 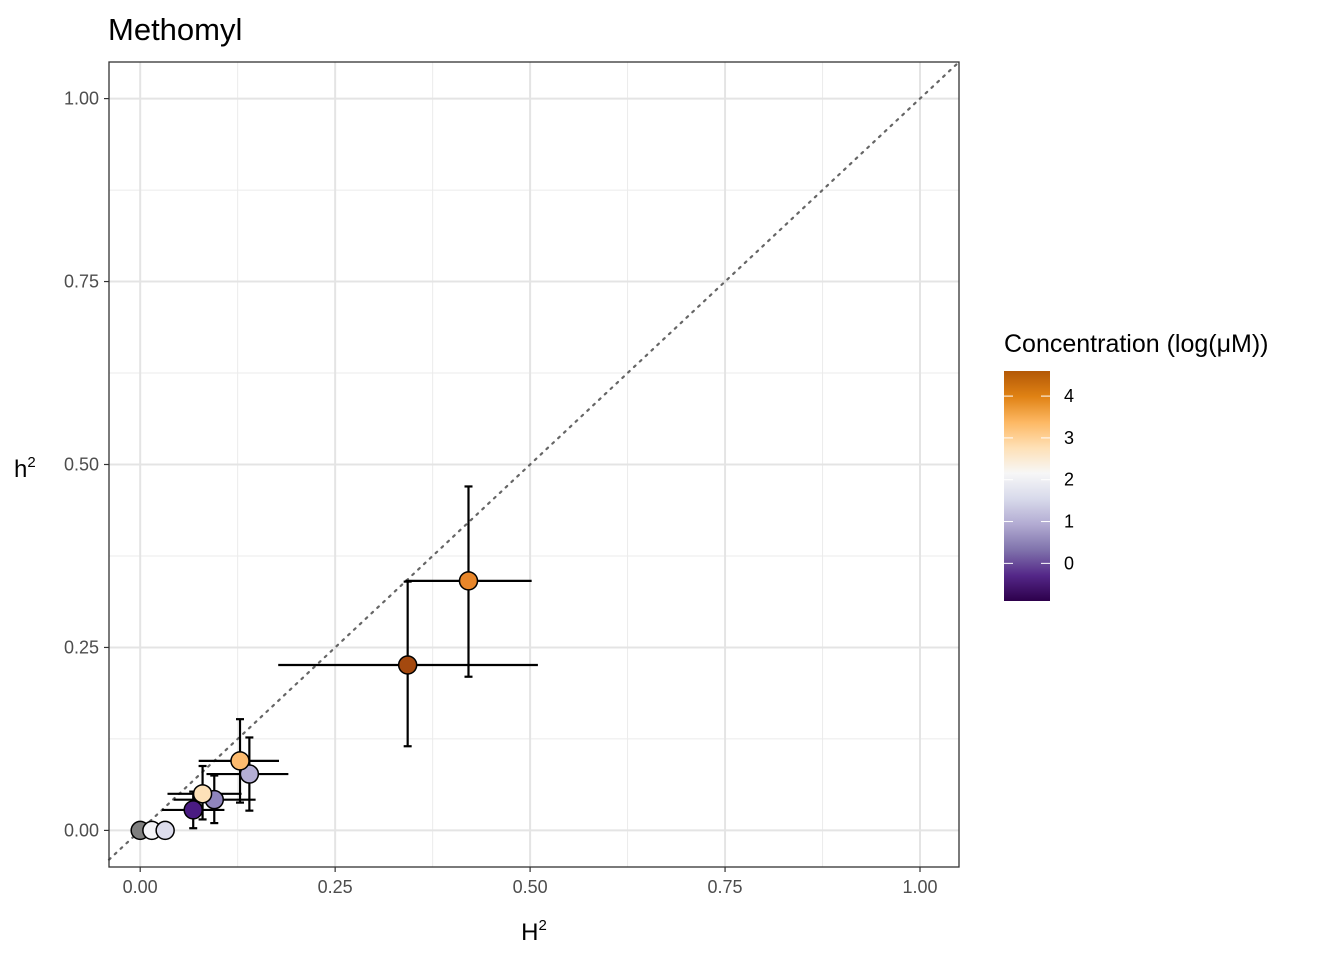 I want to click on colorbar-tick-label: 1, so click(x=1069, y=522).